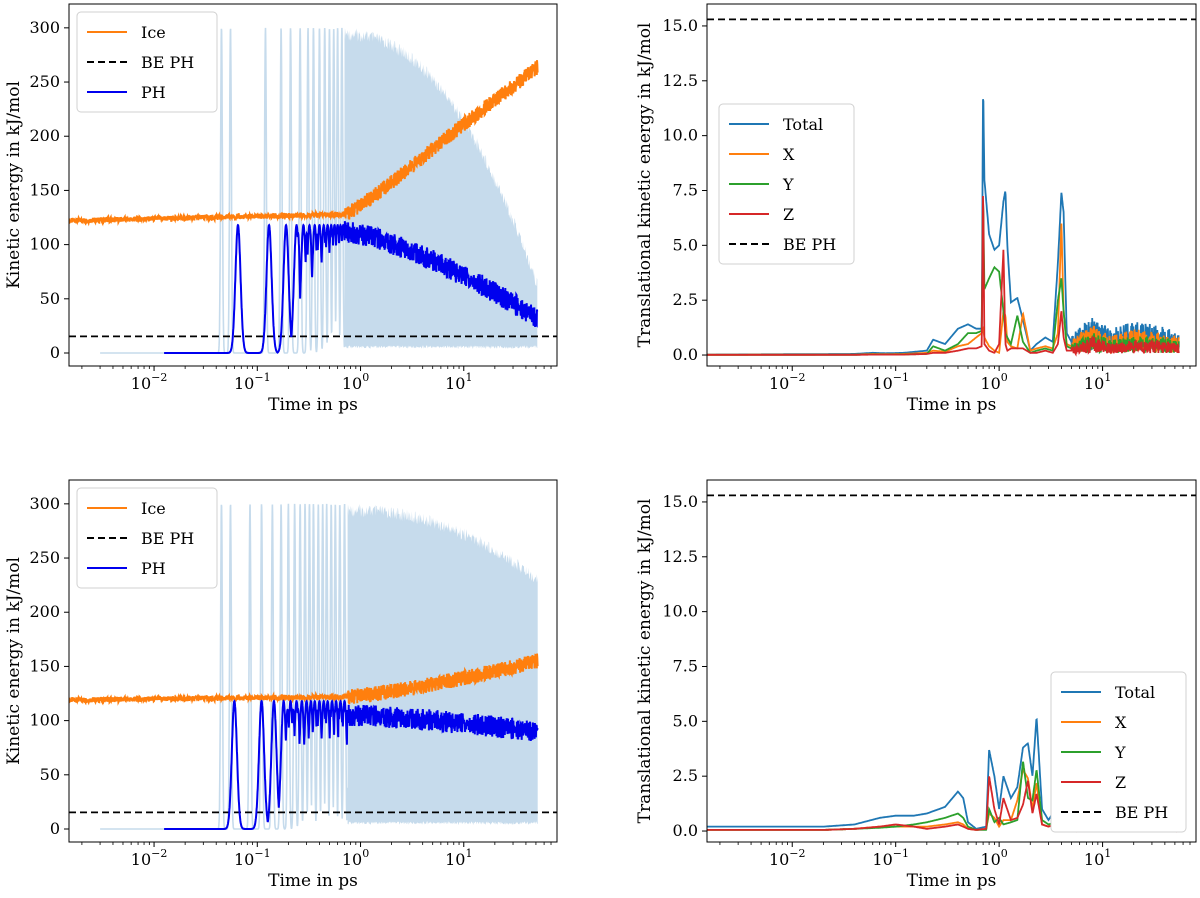  Describe the element at coordinates (943, 276) in the screenshot. I see `series-z` at that location.